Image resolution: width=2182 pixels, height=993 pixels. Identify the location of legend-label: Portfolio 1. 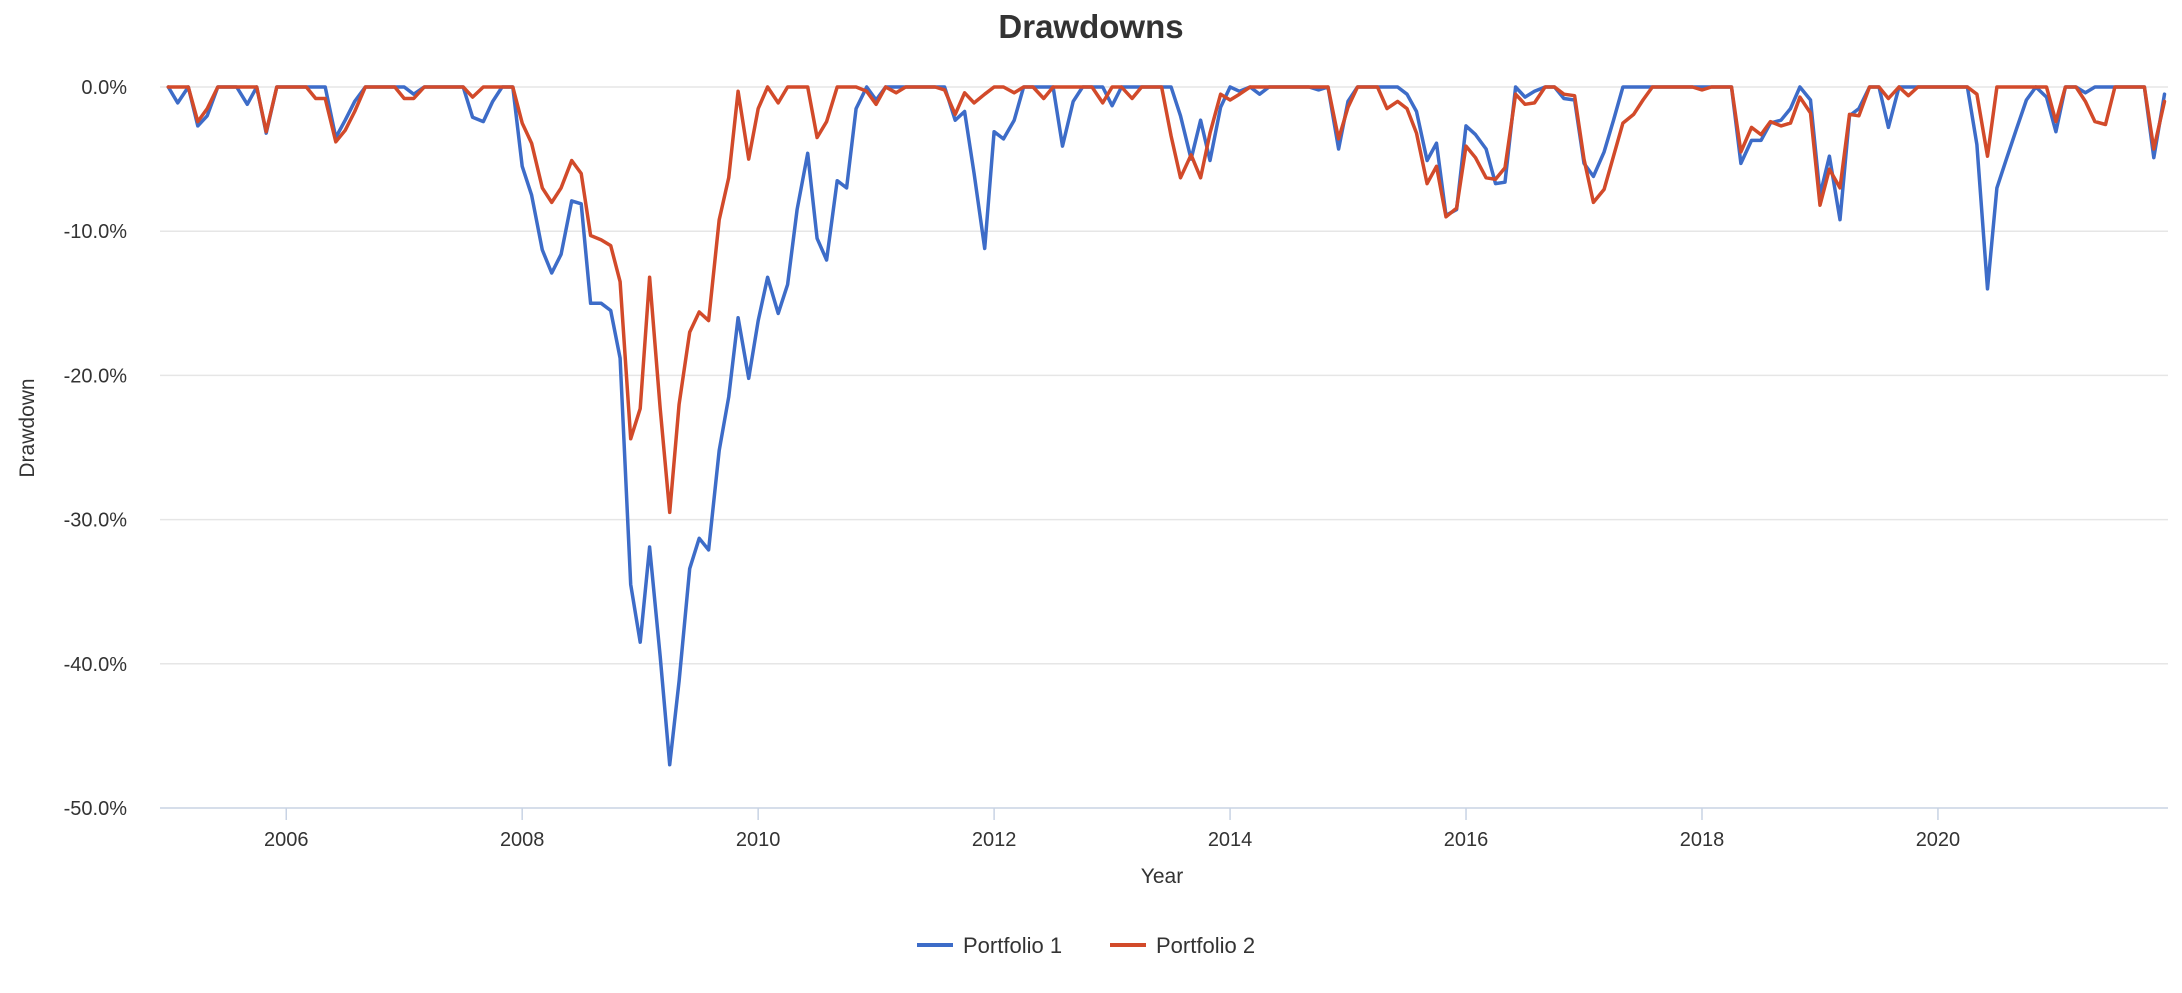
(1012, 945).